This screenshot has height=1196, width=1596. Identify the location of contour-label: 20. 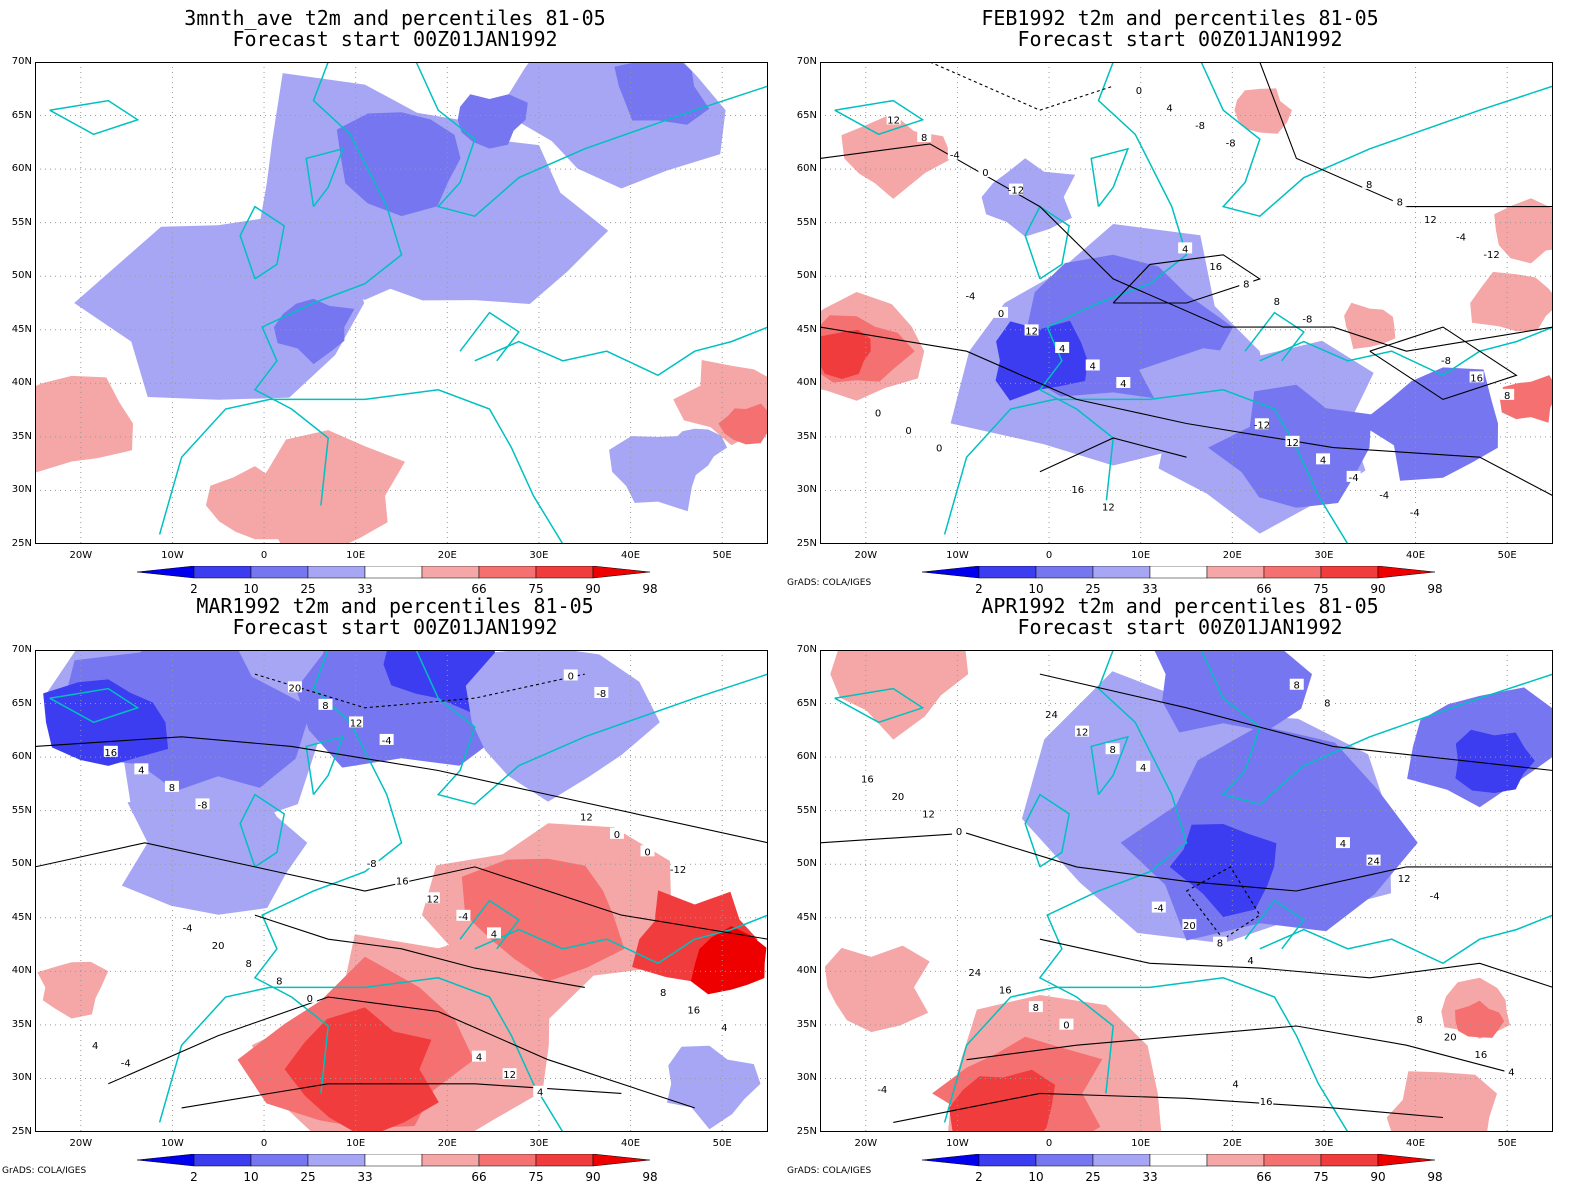
(294, 687).